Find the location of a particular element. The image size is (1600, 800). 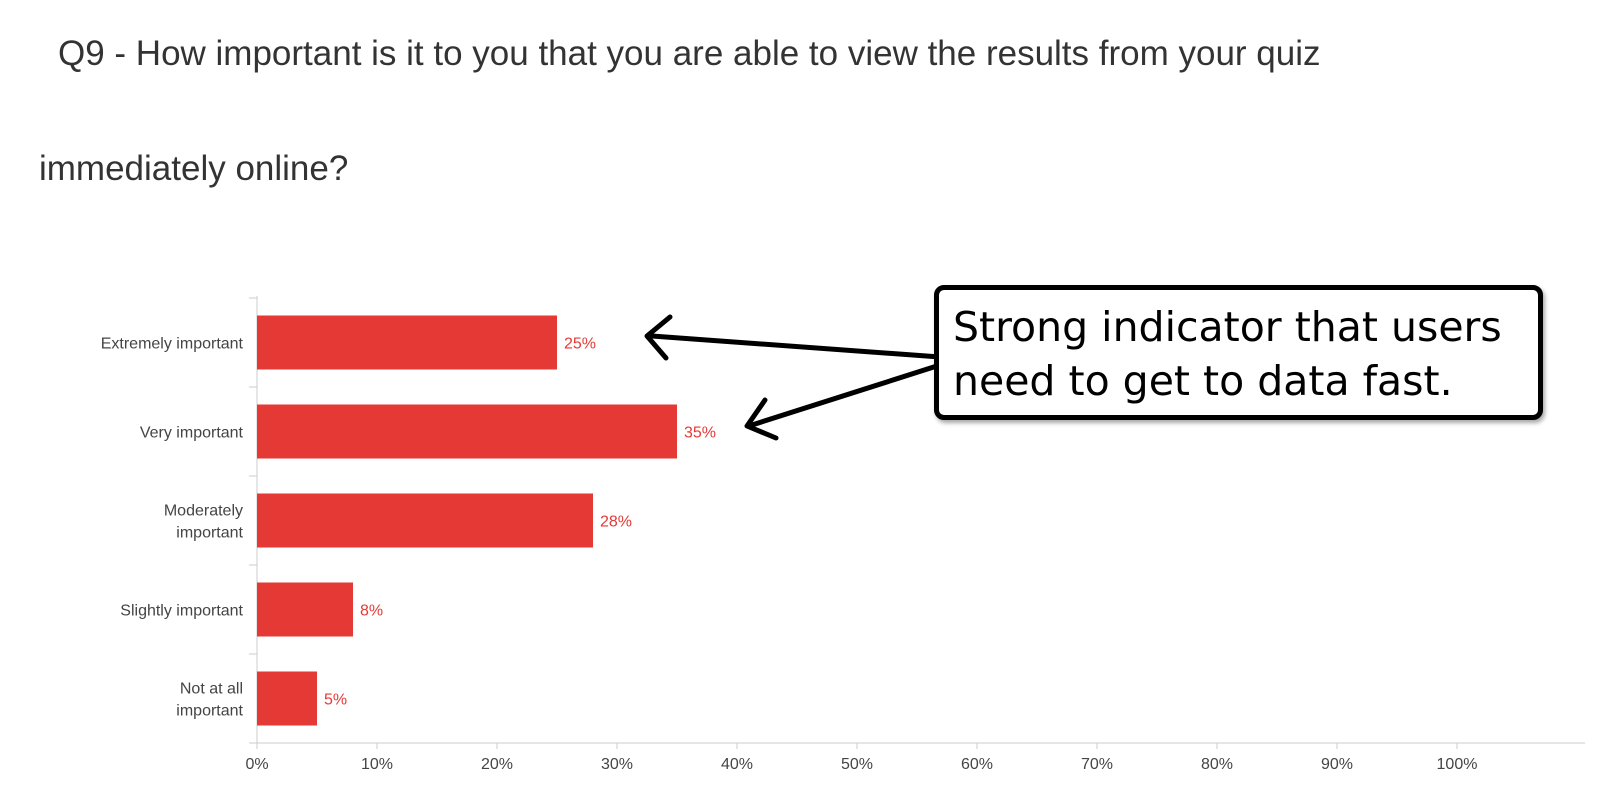

bar-value-label: 25% is located at coordinates (580, 344).